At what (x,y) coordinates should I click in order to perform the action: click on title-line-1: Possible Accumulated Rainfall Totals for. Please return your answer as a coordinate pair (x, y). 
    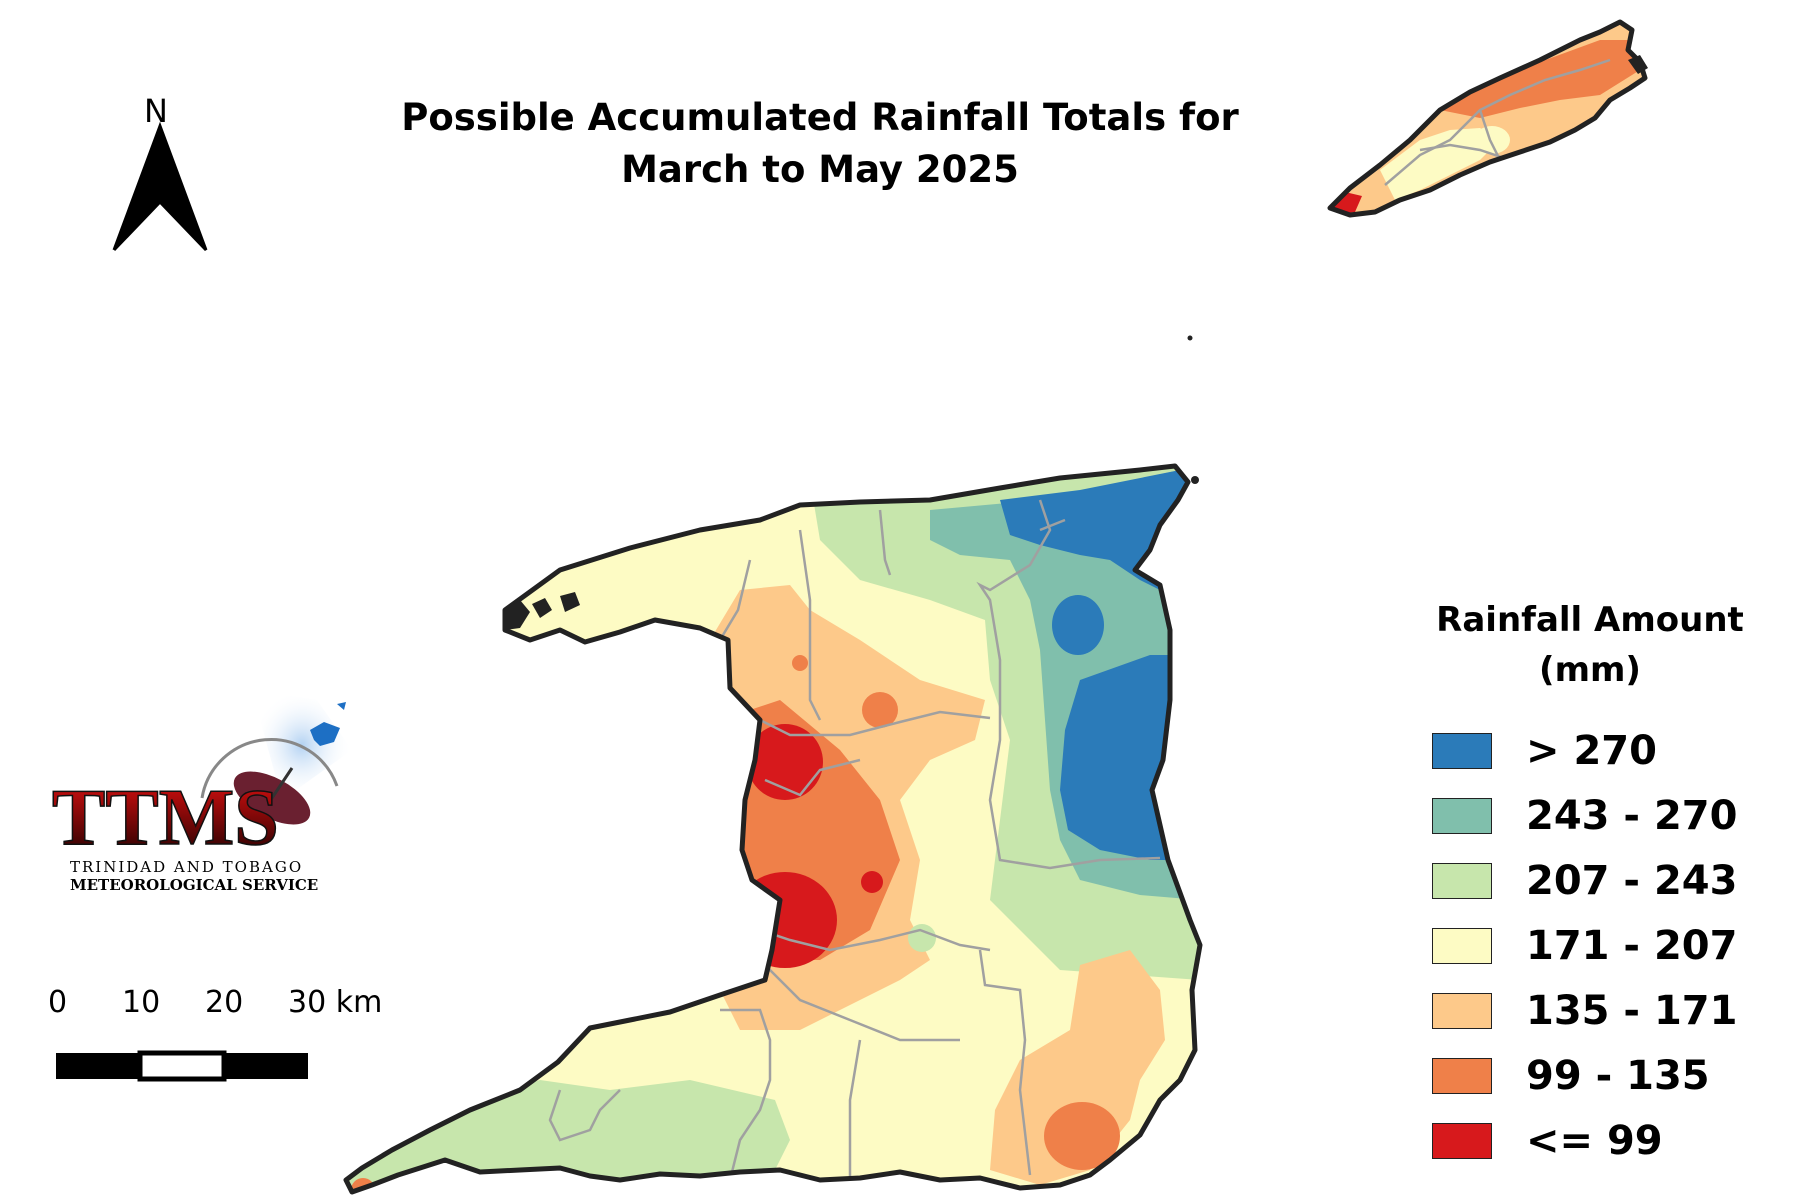
    Looking at the image, I should click on (820, 117).